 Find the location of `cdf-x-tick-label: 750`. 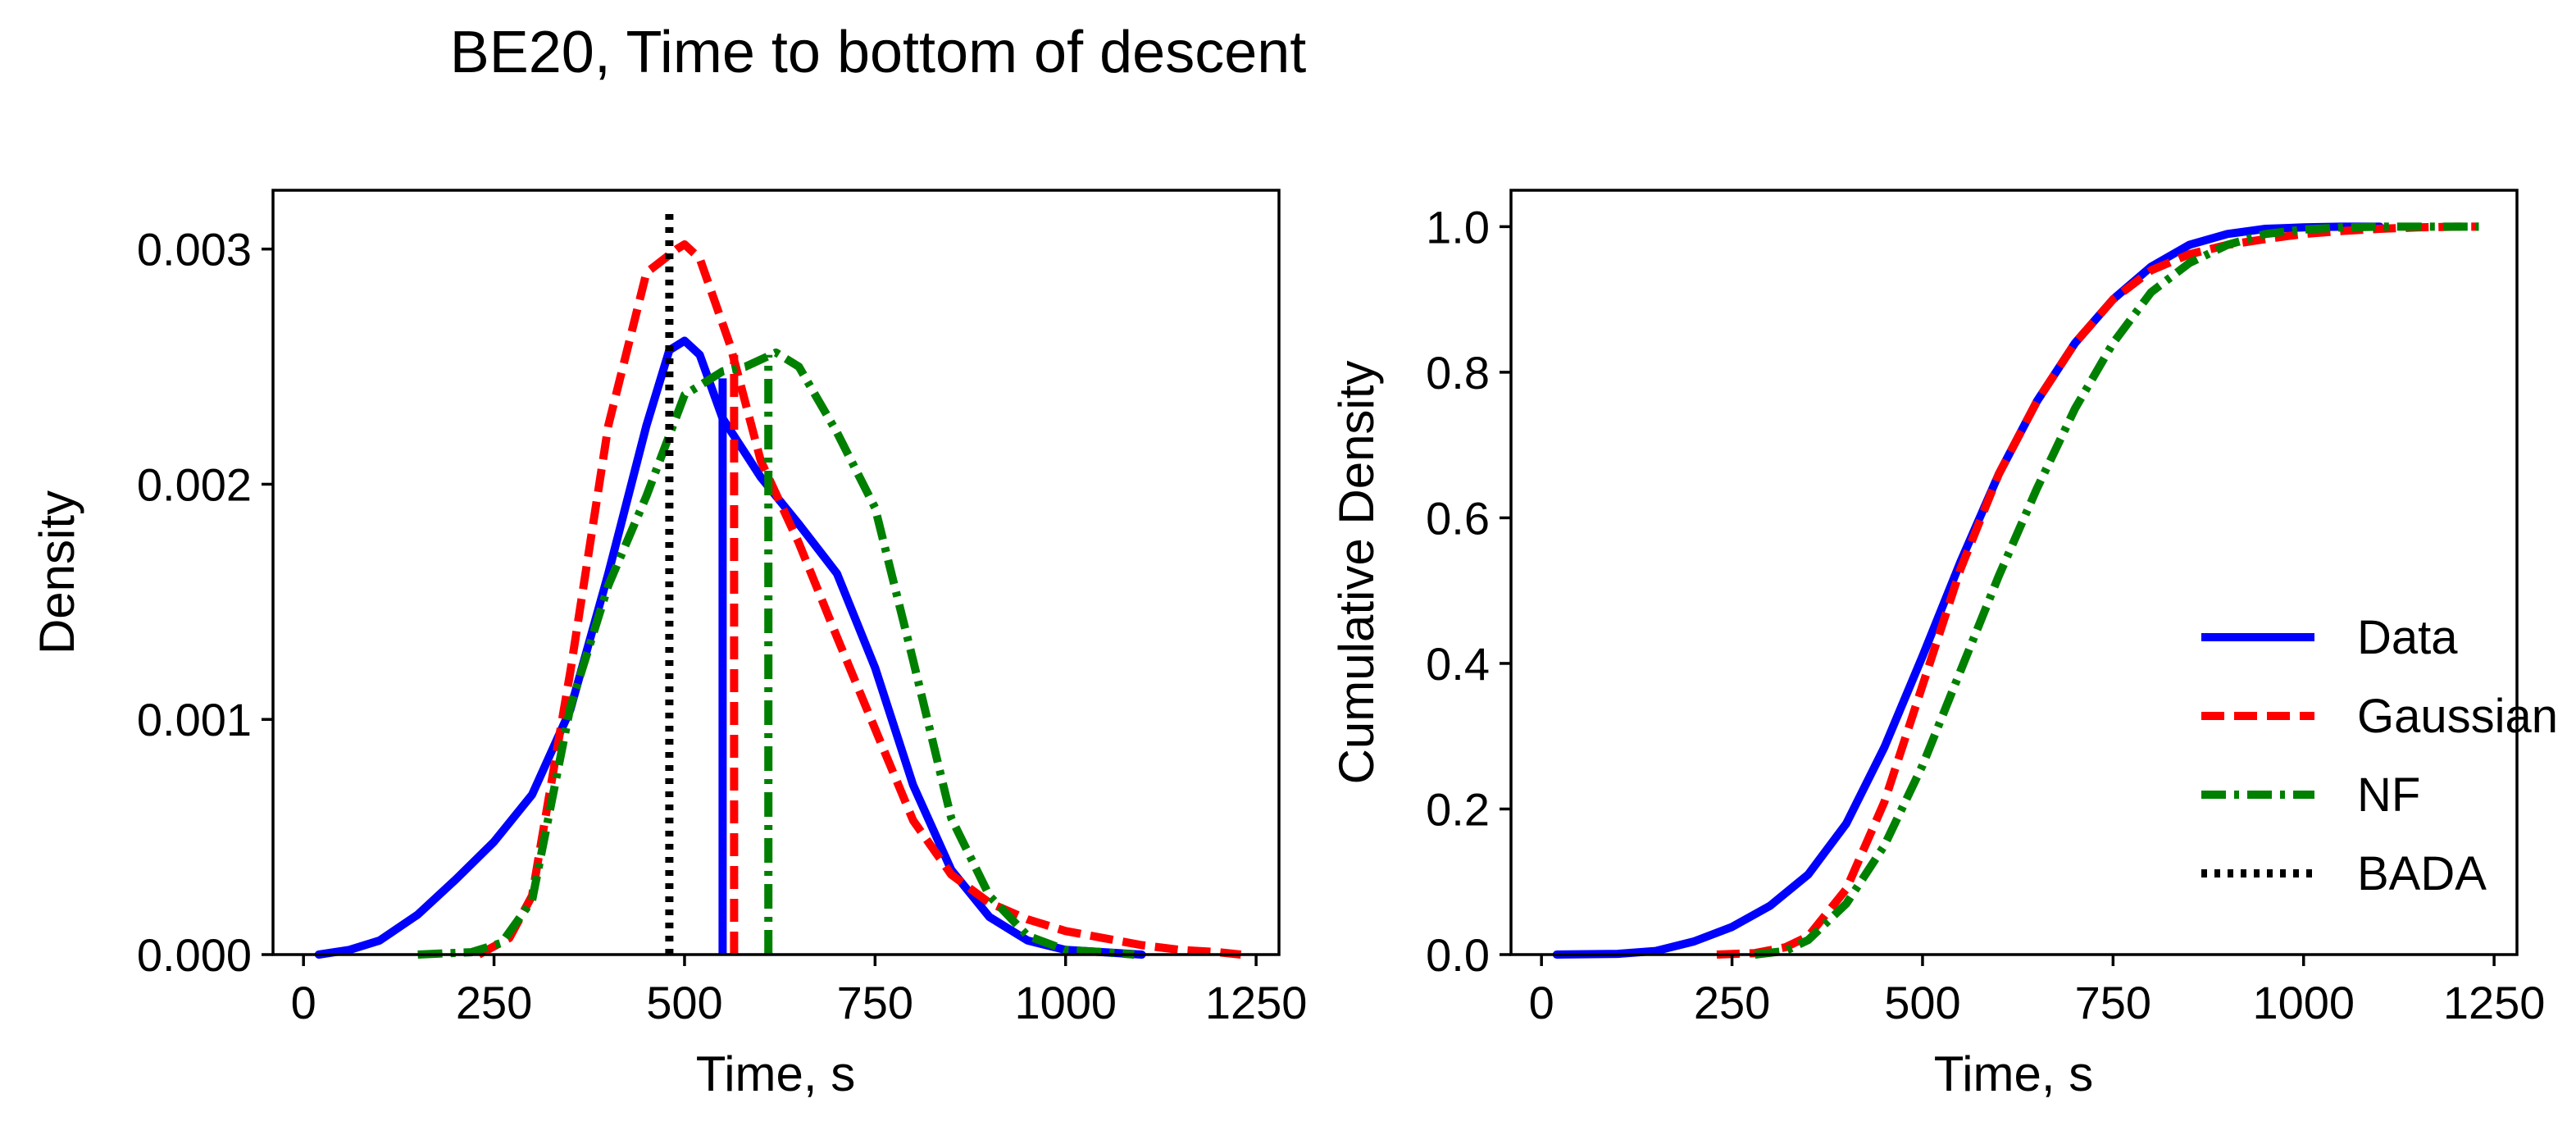

cdf-x-tick-label: 750 is located at coordinates (2113, 1003).